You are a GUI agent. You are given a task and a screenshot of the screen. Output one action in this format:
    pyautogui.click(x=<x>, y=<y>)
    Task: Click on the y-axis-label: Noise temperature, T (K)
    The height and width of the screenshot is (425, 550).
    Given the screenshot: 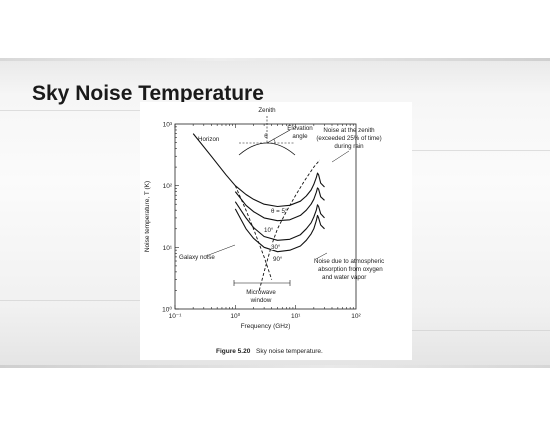 What is the action you would take?
    pyautogui.click(x=147, y=216)
    